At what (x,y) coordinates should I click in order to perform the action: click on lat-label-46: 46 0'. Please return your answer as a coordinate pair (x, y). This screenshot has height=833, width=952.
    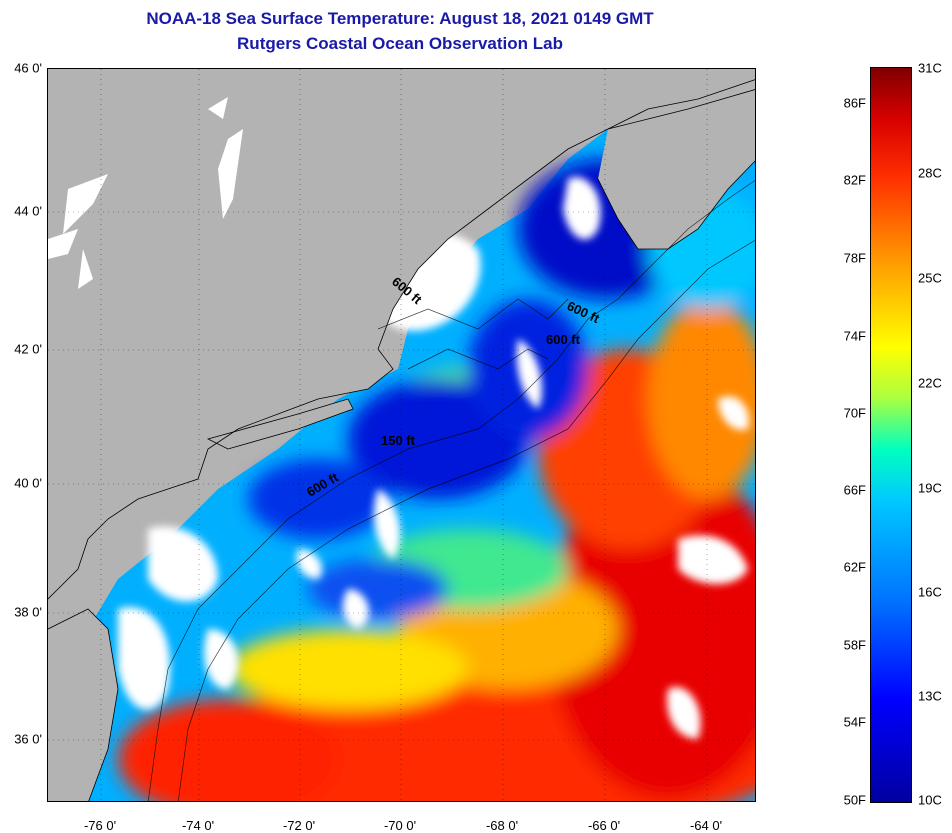
    Looking at the image, I should click on (28, 68).